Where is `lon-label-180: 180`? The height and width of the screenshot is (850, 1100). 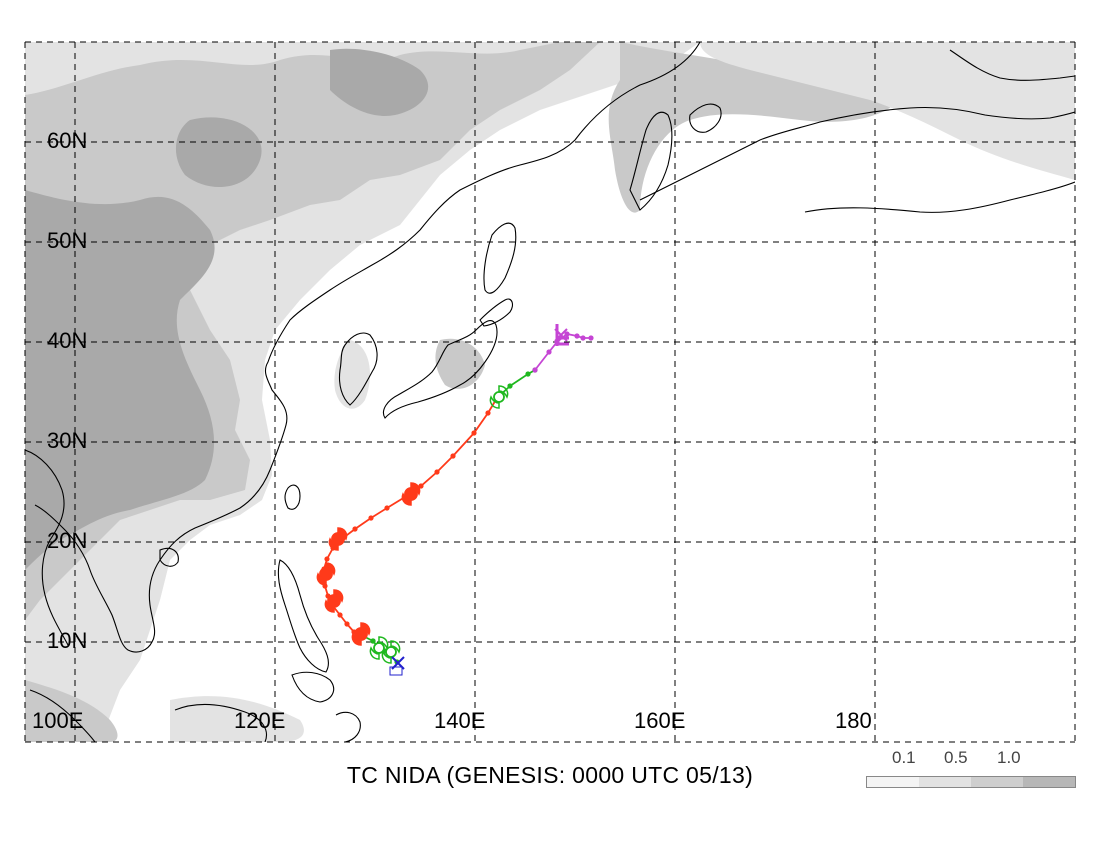
lon-label-180: 180 is located at coordinates (853, 720).